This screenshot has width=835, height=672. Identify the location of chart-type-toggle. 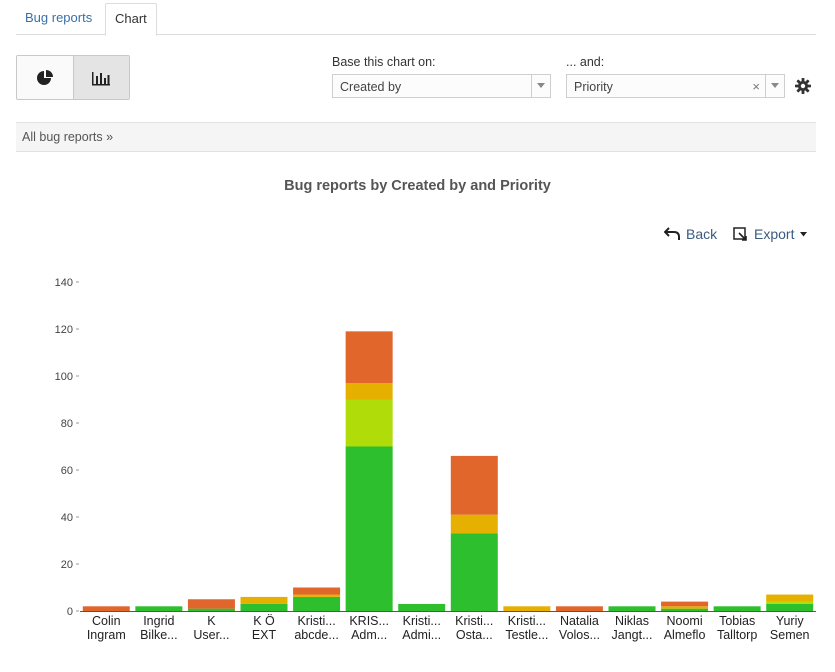
(73, 77).